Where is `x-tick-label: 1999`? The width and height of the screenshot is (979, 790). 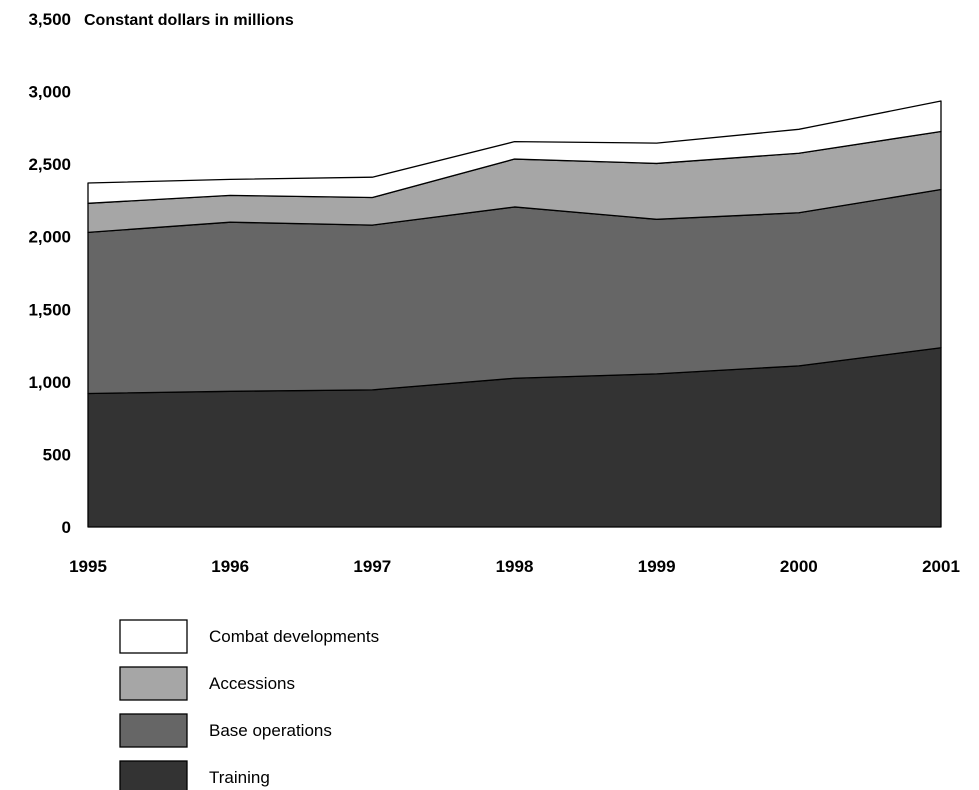 x-tick-label: 1999 is located at coordinates (657, 566).